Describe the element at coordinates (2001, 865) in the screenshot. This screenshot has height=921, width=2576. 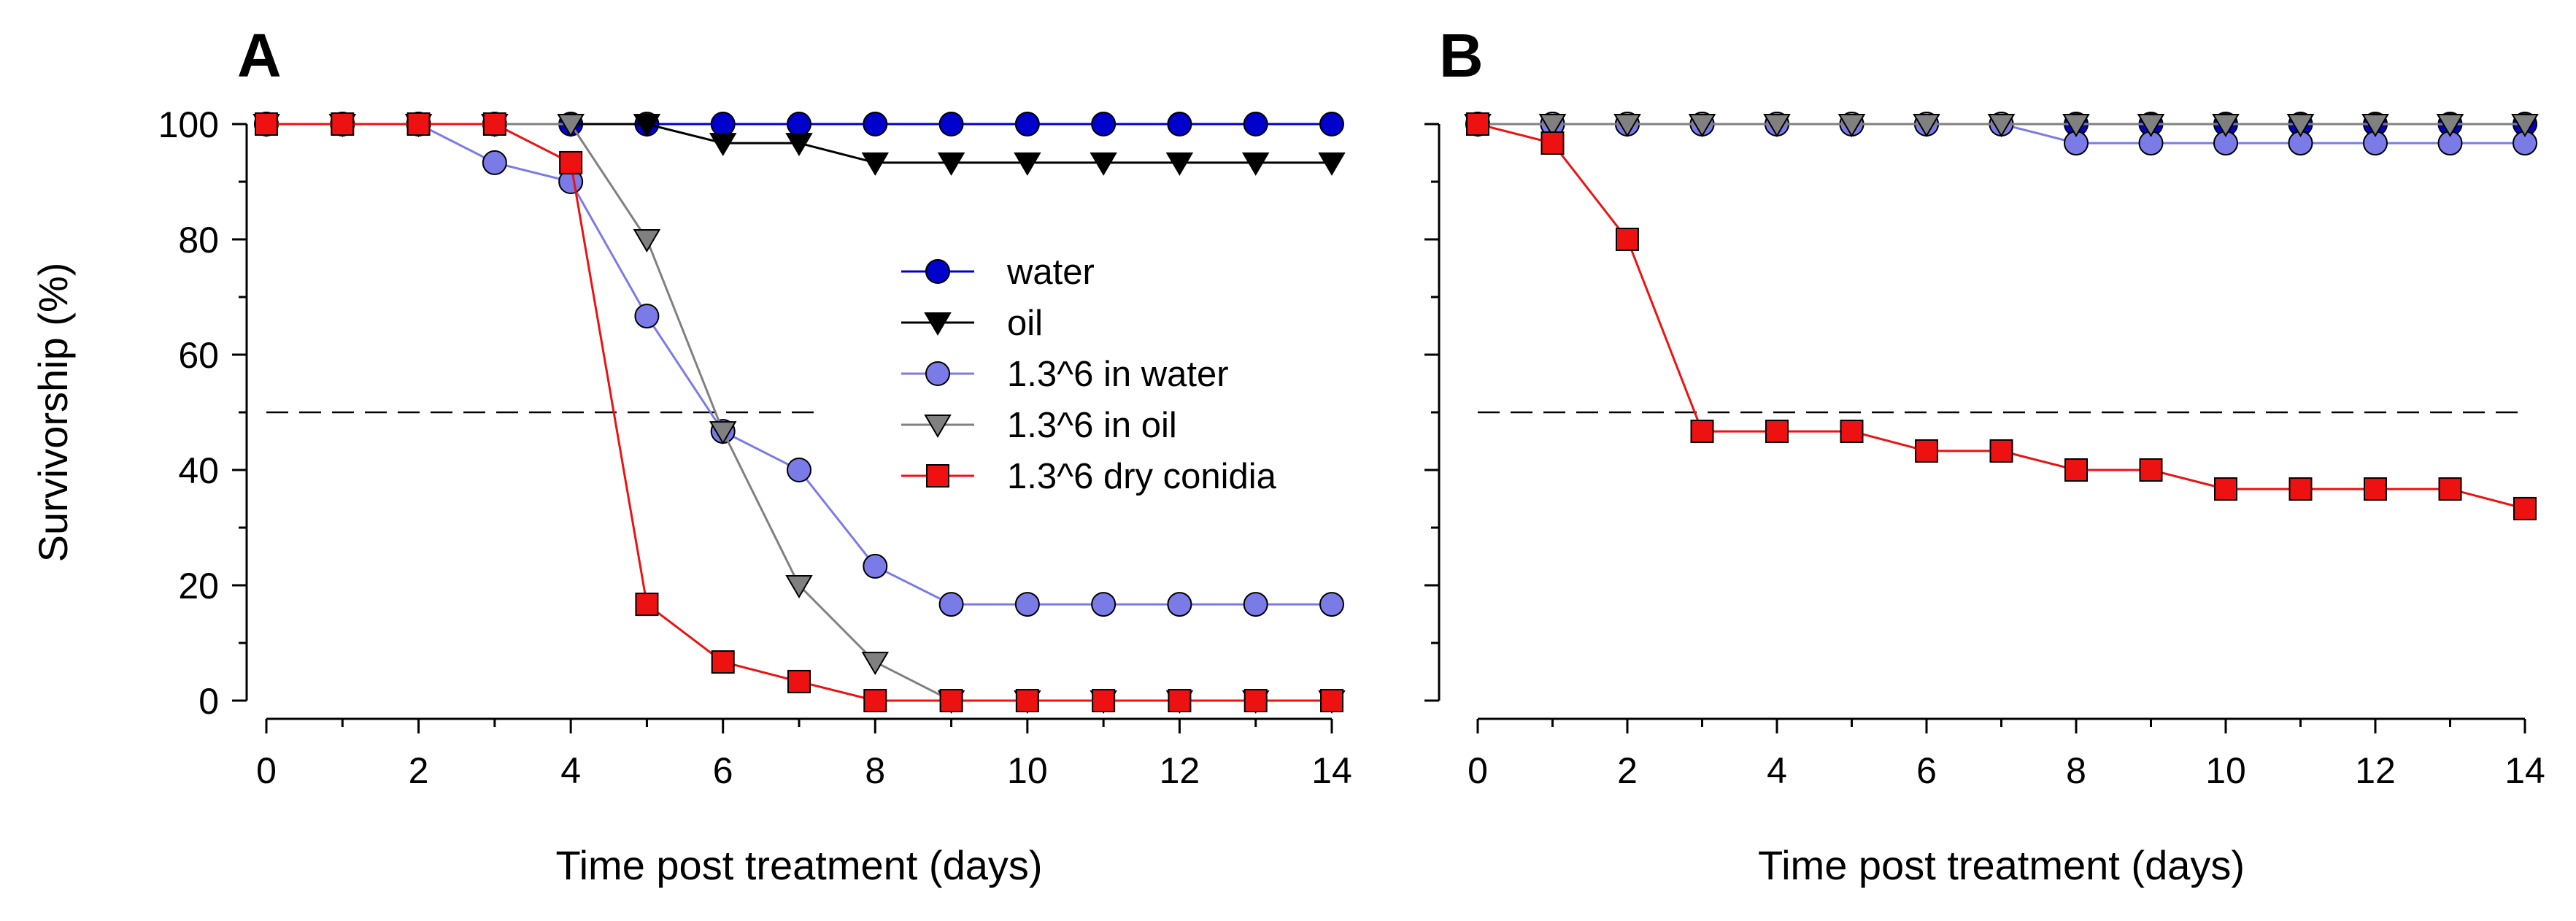
I see `x-axis-label: Time post treatment (days)` at that location.